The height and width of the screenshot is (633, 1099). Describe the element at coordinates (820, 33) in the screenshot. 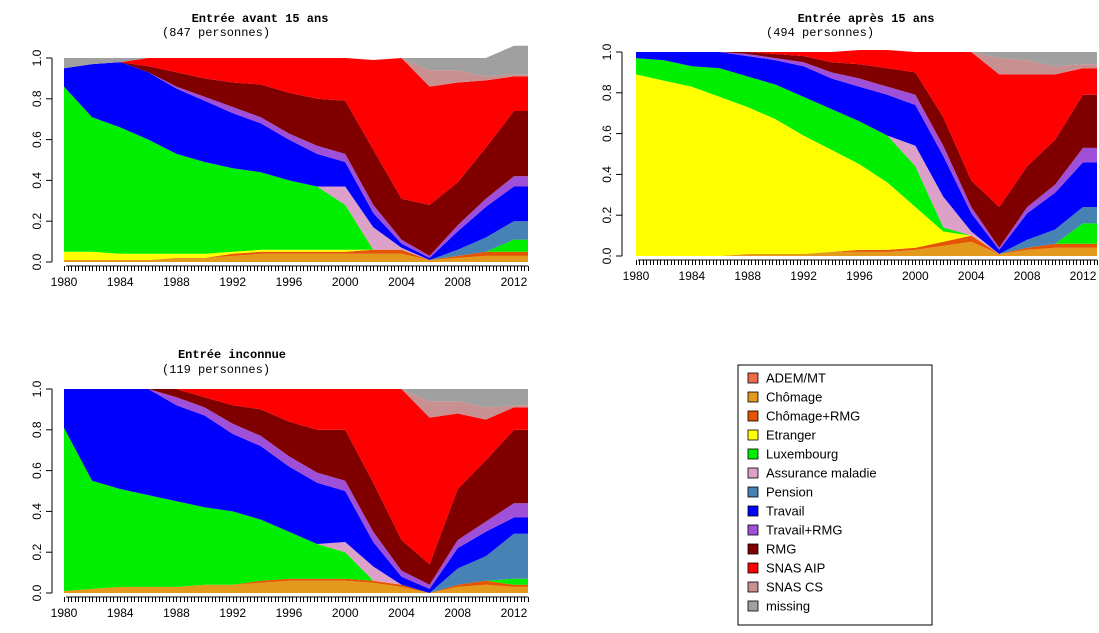

I see `chart-subtitle: (494 personnes)` at that location.